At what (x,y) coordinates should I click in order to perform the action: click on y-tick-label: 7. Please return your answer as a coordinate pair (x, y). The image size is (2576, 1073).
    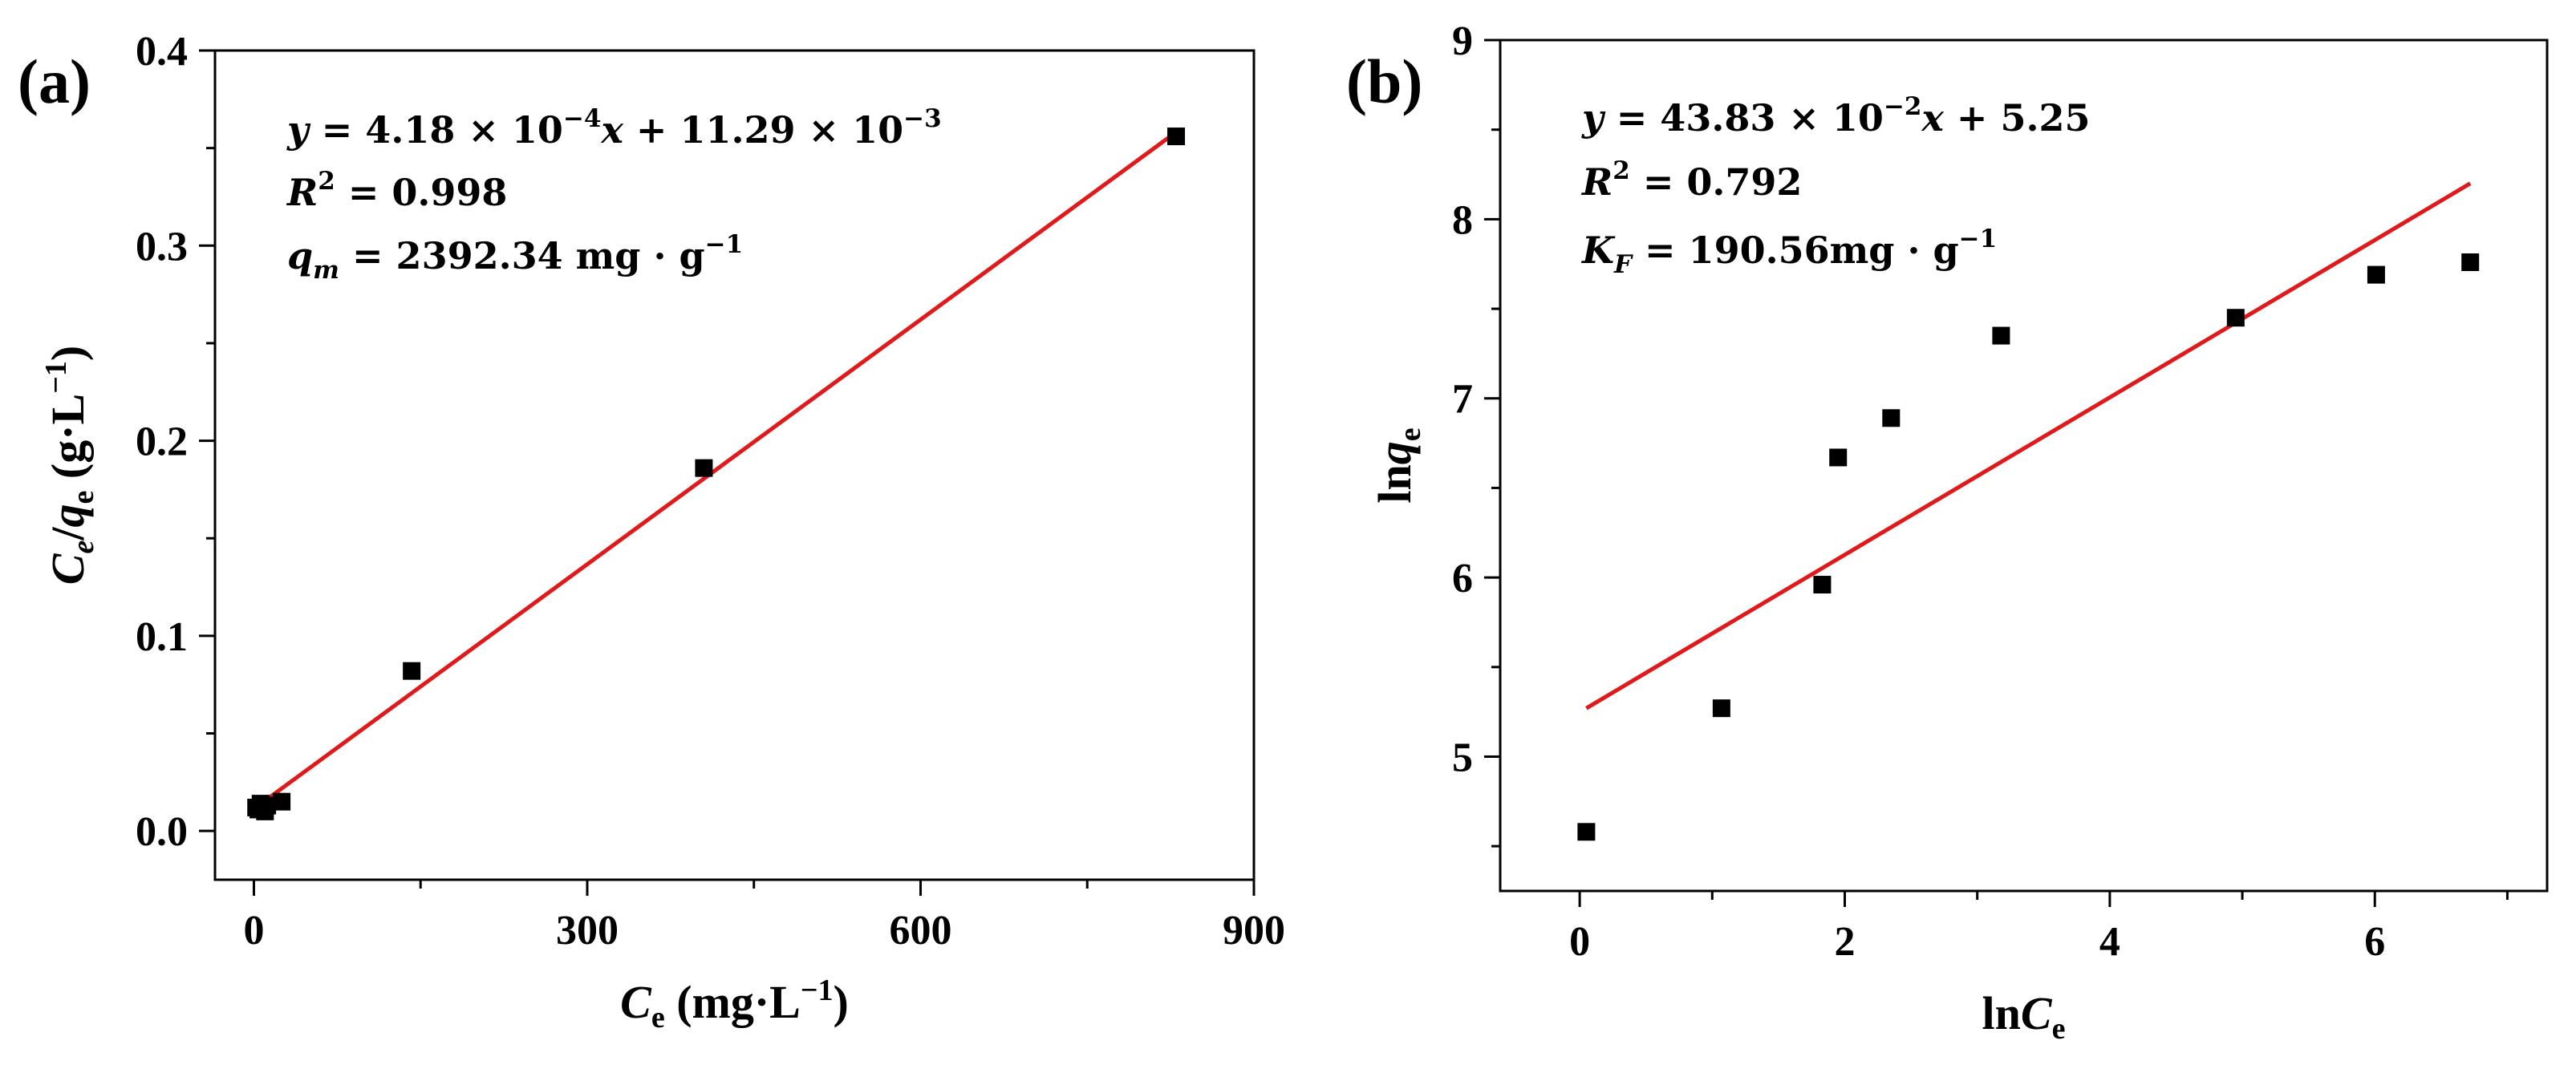
    Looking at the image, I should click on (1462, 400).